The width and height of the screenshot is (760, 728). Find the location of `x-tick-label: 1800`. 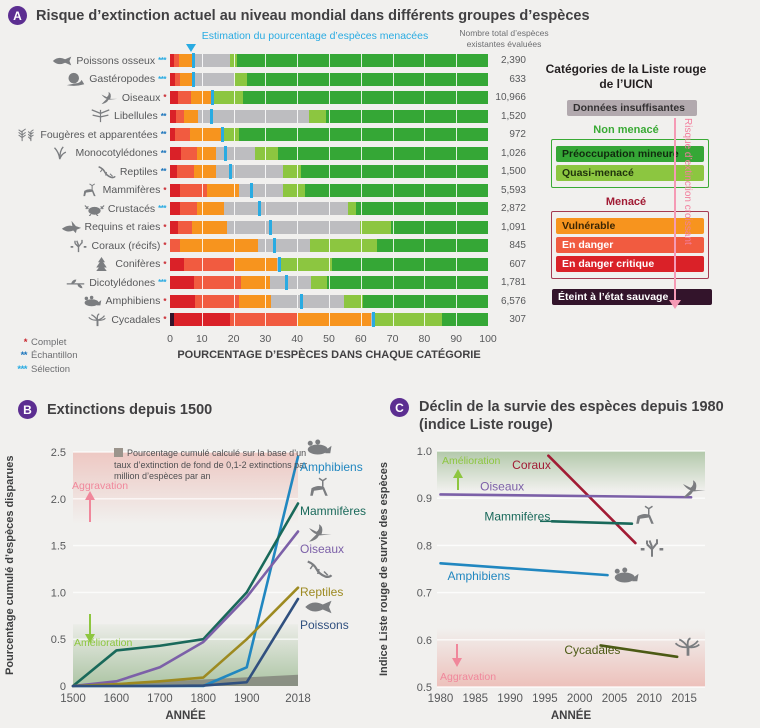

x-tick-label: 1800 is located at coordinates (204, 699).